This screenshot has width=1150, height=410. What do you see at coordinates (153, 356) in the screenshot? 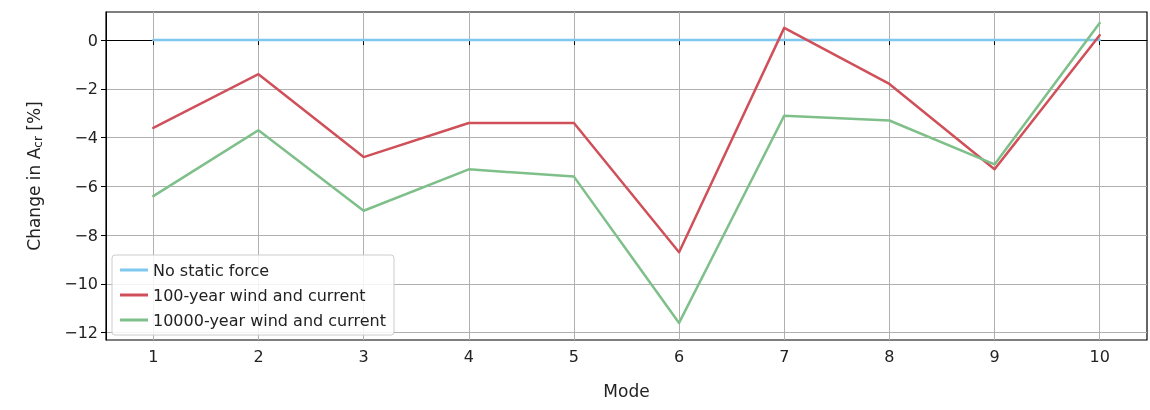
I see `x-tick-label: 1` at bounding box center [153, 356].